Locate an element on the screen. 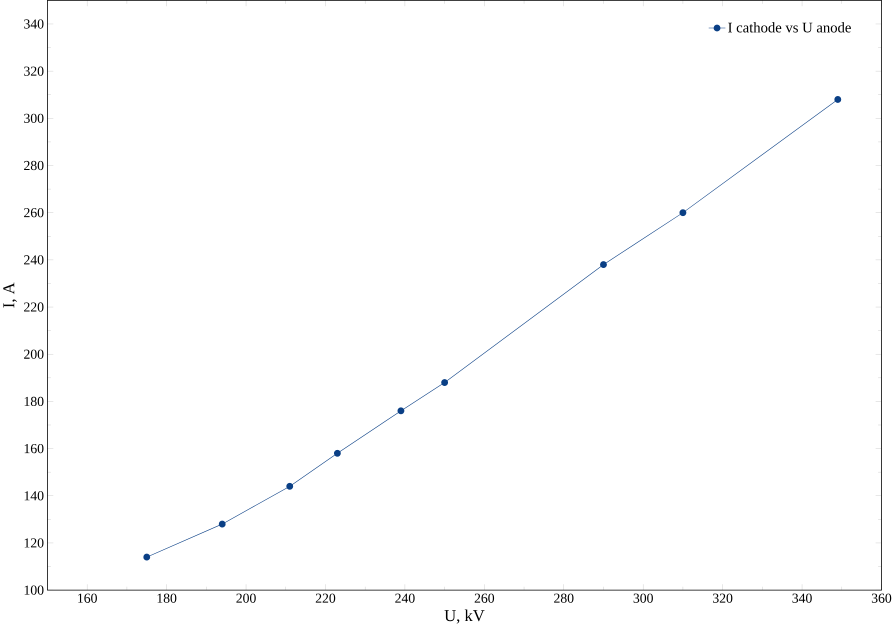  legend-label: I cathode vs U anode is located at coordinates (789, 27).